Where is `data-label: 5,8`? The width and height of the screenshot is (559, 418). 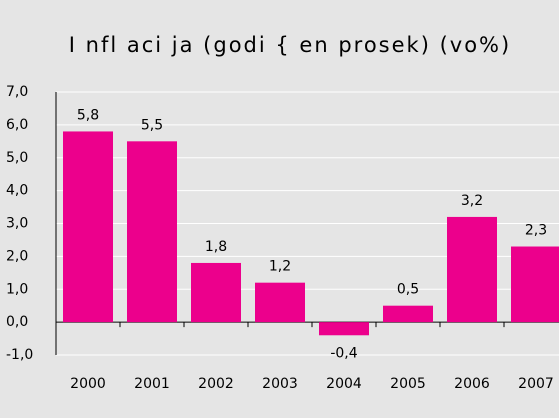
data-label: 5,8 is located at coordinates (88, 115).